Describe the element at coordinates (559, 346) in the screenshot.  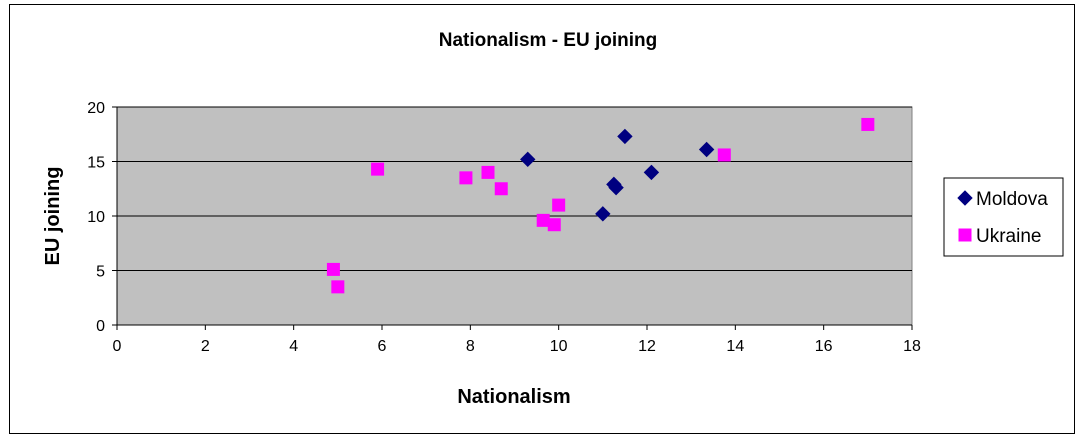
I see `x-tick-label: 10` at that location.